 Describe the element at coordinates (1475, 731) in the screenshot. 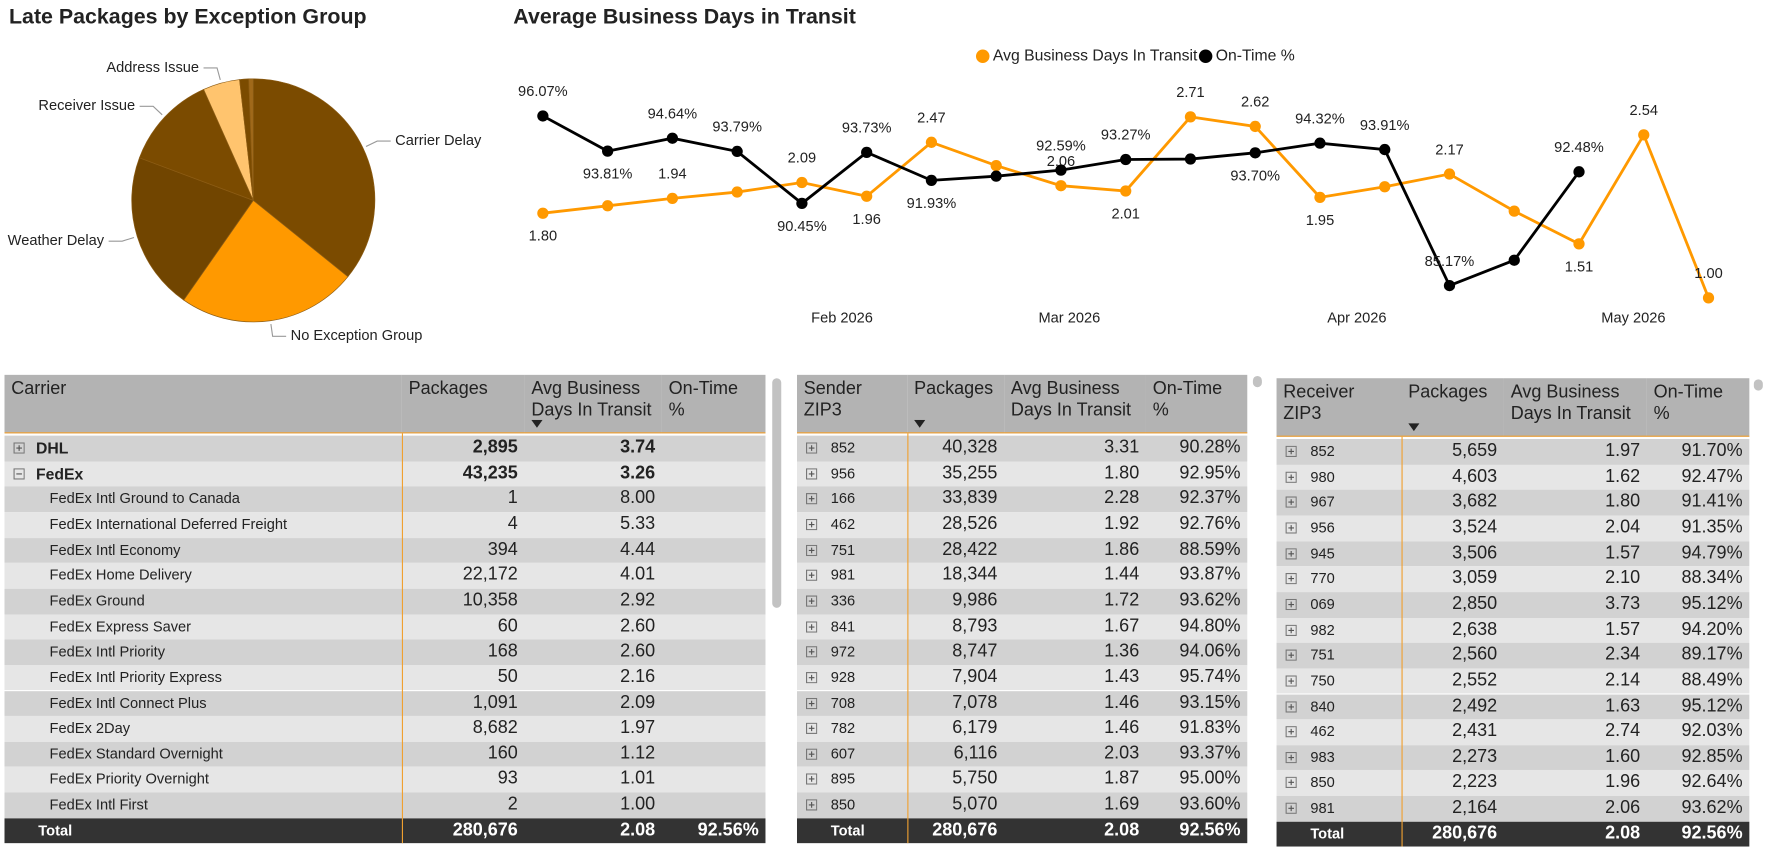

I see `row-value: 2,431` at that location.